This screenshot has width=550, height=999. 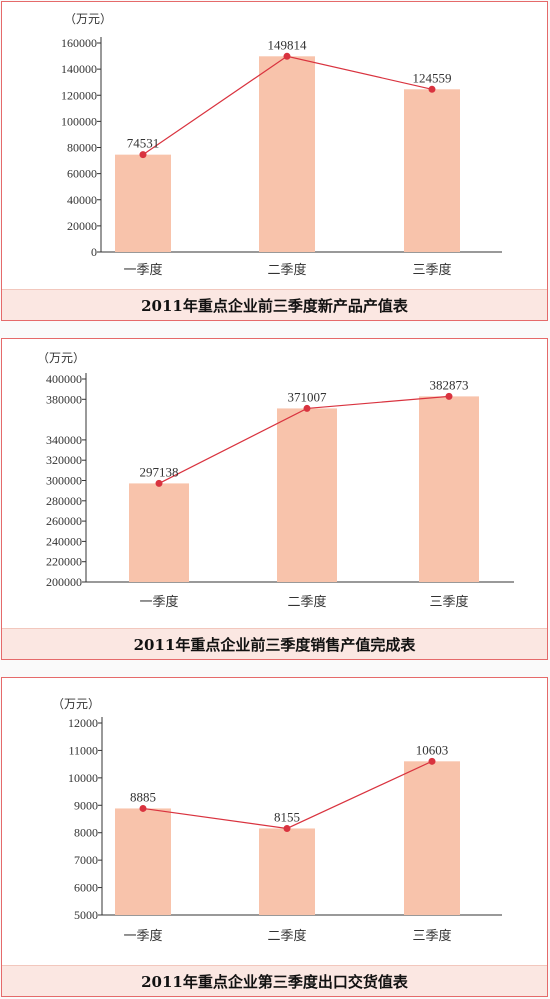 I want to click on data-label: 371007, so click(x=308, y=396).